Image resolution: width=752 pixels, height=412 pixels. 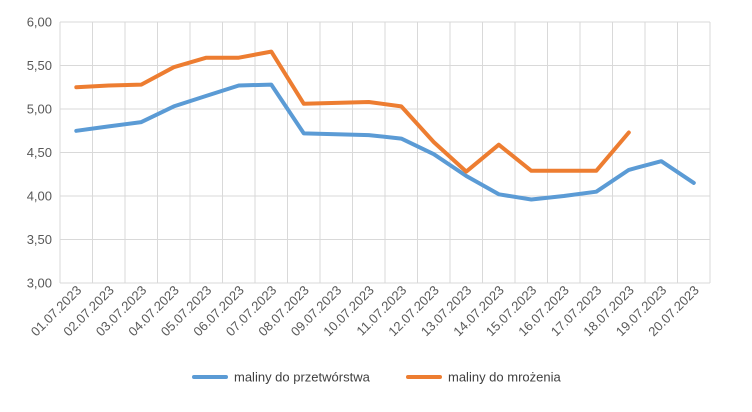 I want to click on y-axis-ticks: 3,00 3,50 4,00 4,50 5,00 5,50 6,00, so click(x=39, y=153).